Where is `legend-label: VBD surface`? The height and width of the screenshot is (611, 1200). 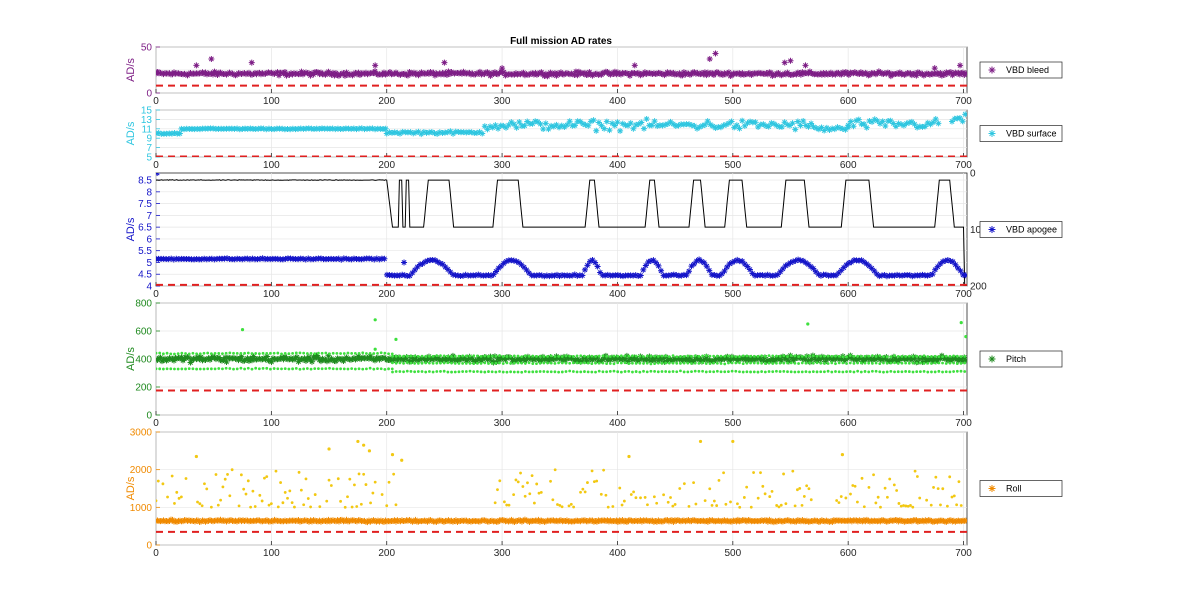 legend-label: VBD surface is located at coordinates (1031, 134).